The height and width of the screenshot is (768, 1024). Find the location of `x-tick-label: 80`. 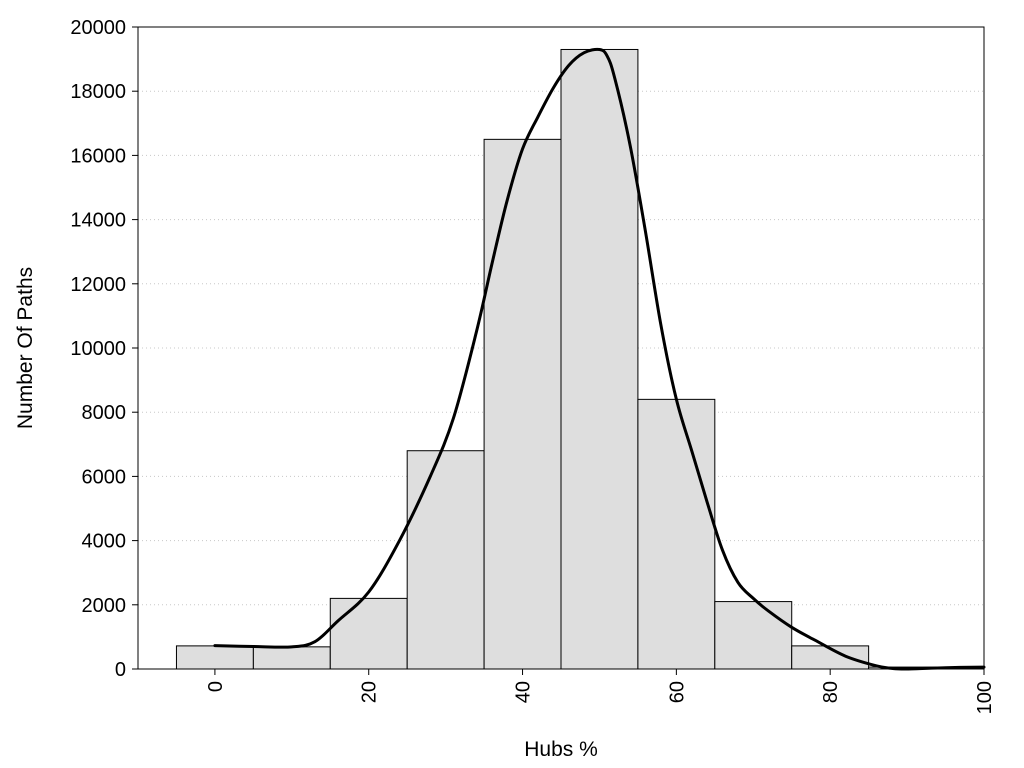

x-tick-label: 80 is located at coordinates (831, 692).